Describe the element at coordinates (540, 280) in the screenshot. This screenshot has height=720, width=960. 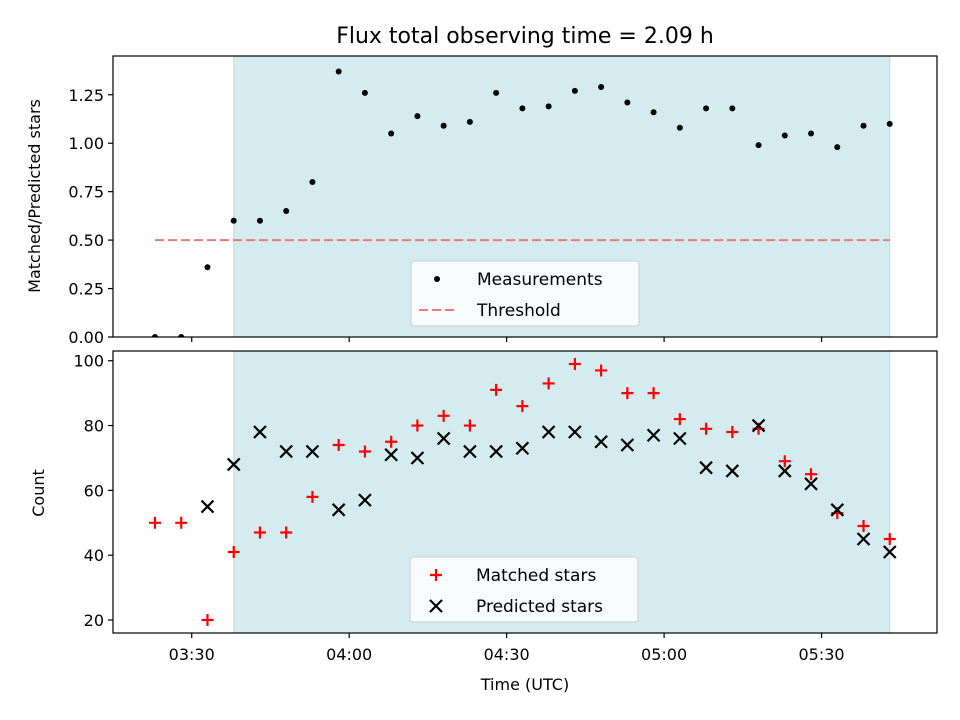
I see `legend-label: Measurements` at that location.